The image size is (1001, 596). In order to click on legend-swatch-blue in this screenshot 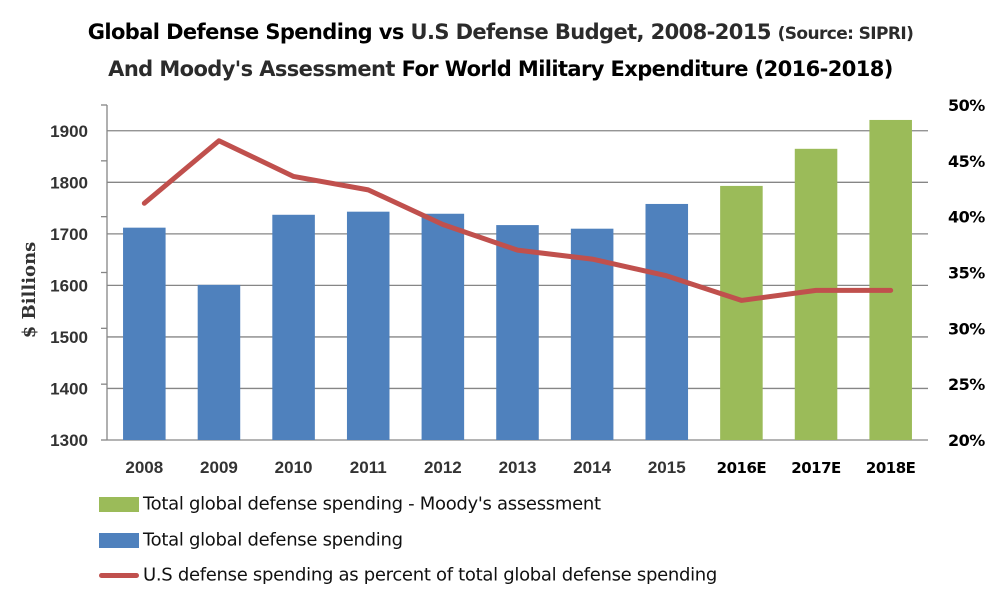, I will do `click(119, 540)`.